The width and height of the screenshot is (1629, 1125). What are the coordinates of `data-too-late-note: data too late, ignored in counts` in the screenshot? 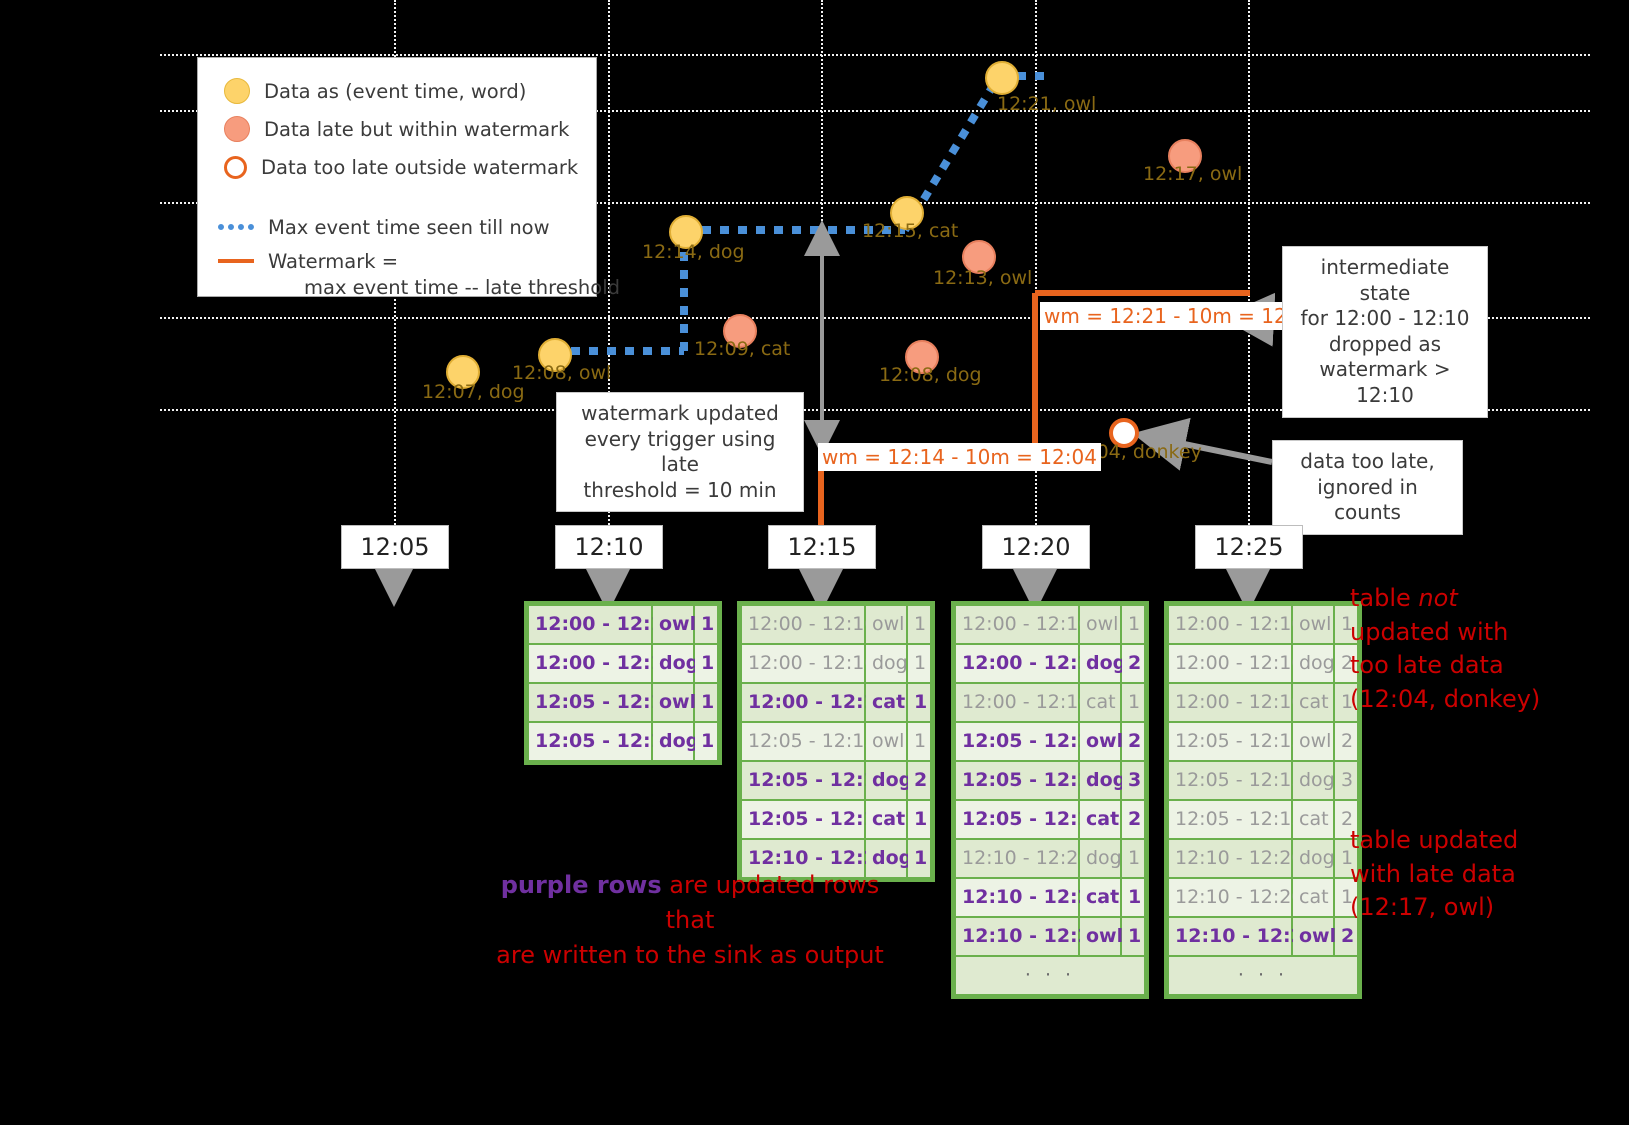 It's located at (1367, 487).